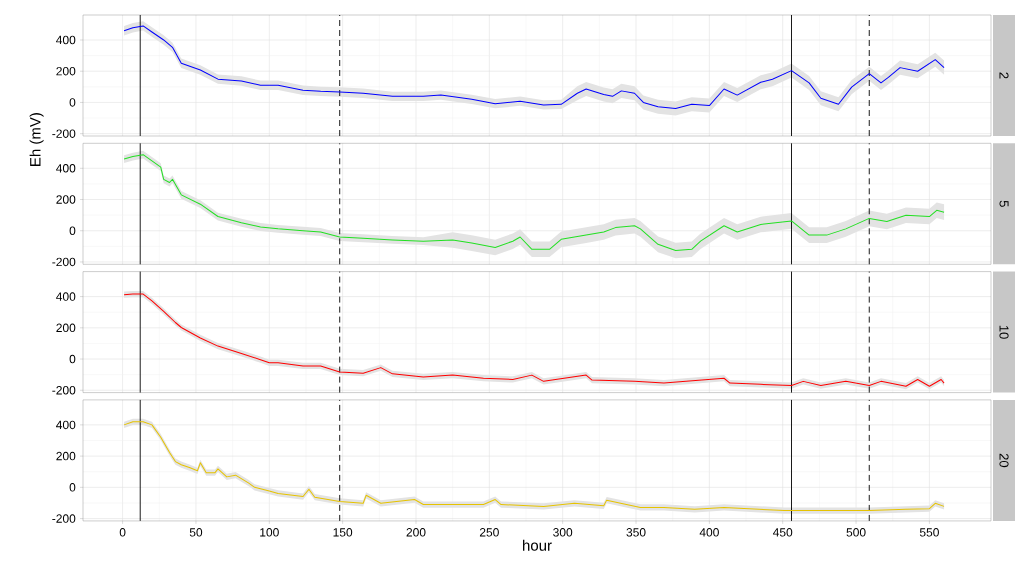  What do you see at coordinates (1004, 332) in the screenshot?
I see `text: 10` at bounding box center [1004, 332].